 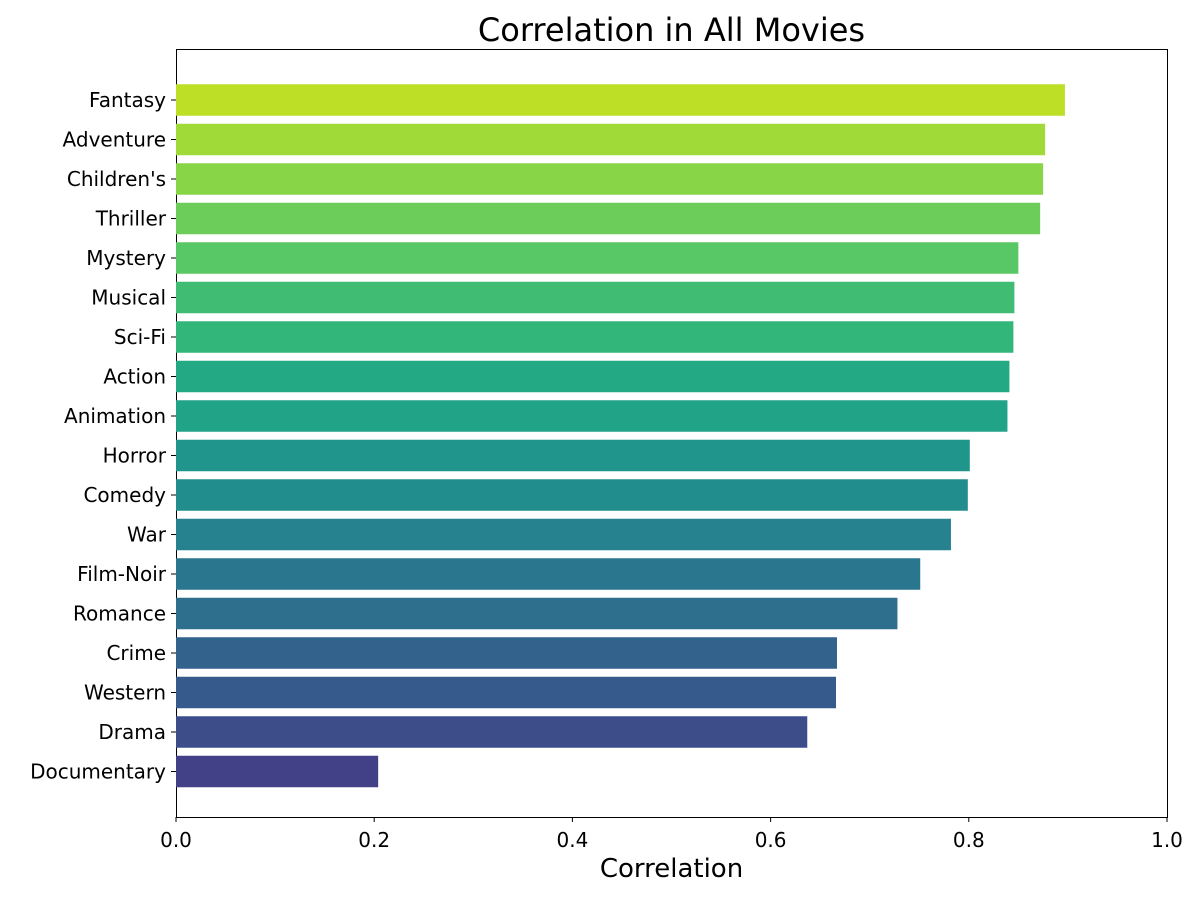 I want to click on bar-western, so click(x=506, y=692).